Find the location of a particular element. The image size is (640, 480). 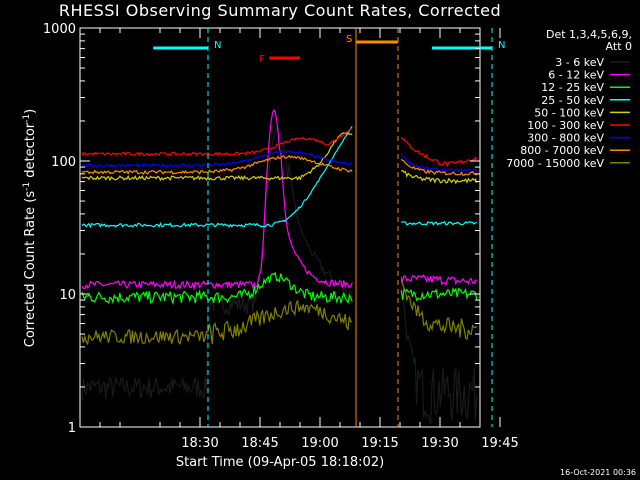

legend-entry-label: 800 - 7000 keV is located at coordinates (562, 150).